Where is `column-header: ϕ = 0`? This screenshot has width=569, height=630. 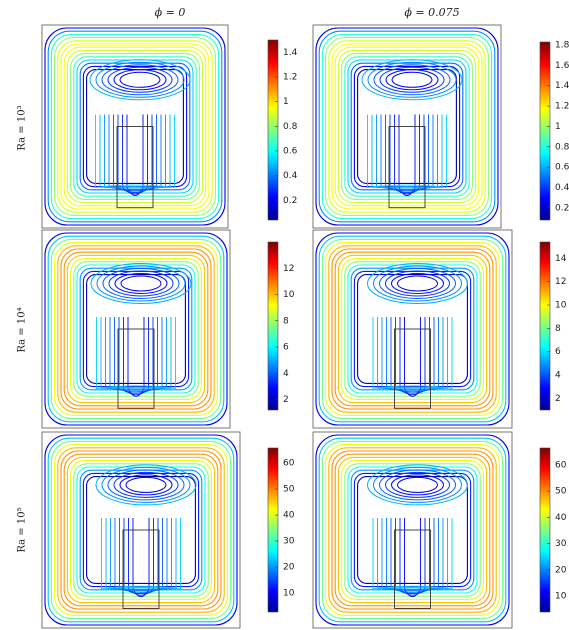 column-header: ϕ = 0 is located at coordinates (170, 12).